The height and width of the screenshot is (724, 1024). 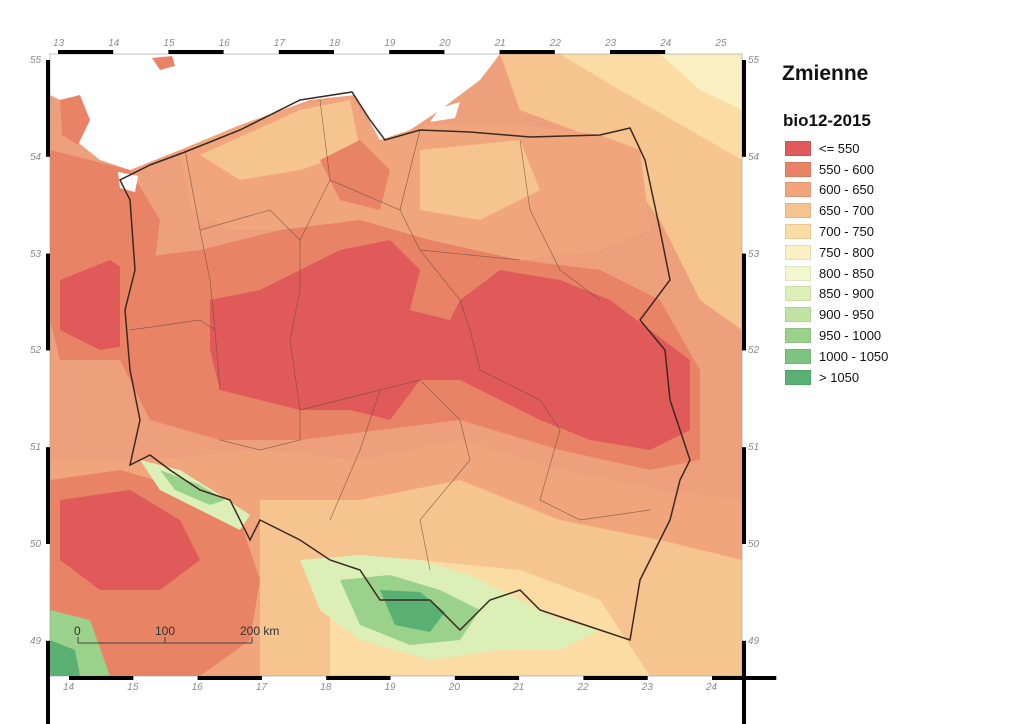 I want to click on legend-item: 650 - 700, so click(x=836, y=210).